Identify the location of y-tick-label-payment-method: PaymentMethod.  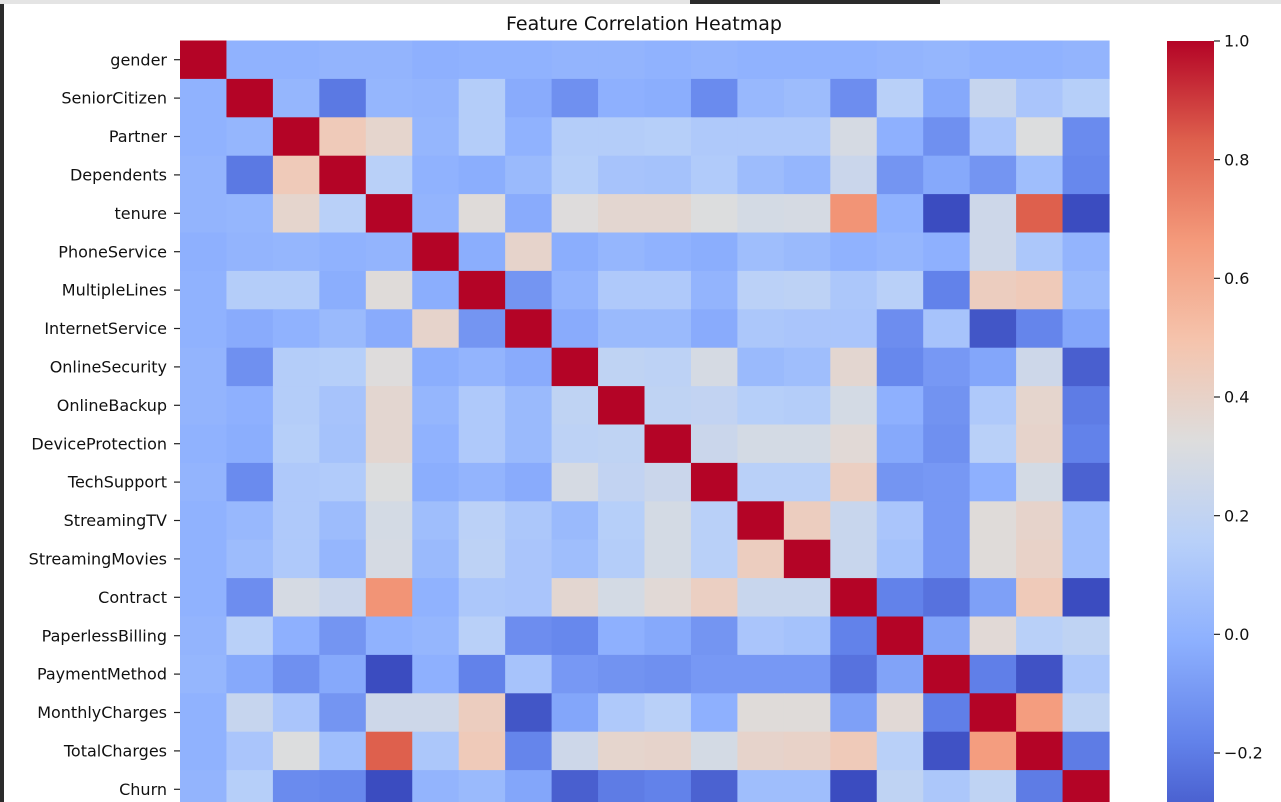
(102, 674).